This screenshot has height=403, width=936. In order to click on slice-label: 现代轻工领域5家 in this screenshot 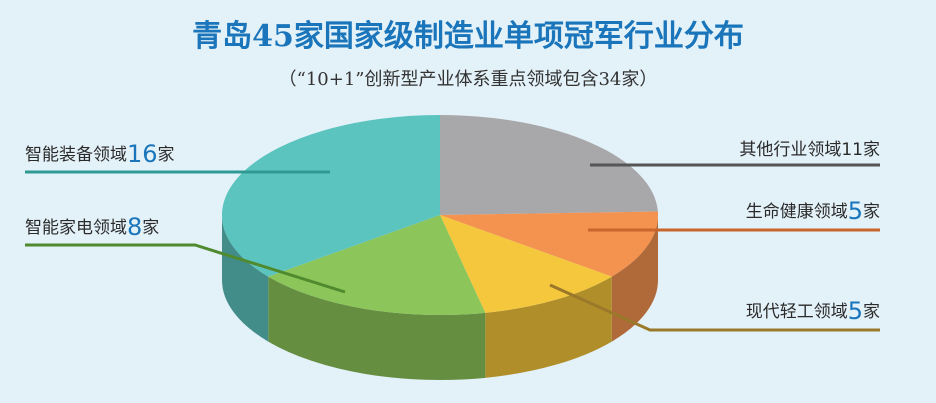, I will do `click(813, 311)`.